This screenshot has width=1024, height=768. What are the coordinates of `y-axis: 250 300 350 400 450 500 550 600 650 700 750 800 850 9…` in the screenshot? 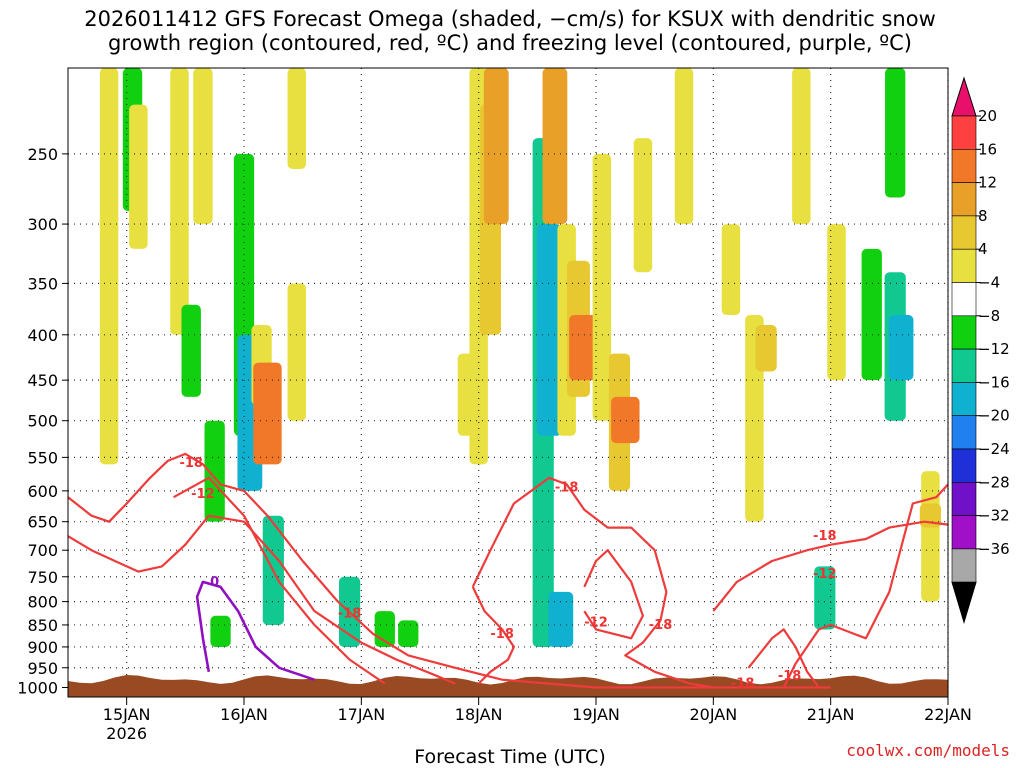 It's located at (42, 421).